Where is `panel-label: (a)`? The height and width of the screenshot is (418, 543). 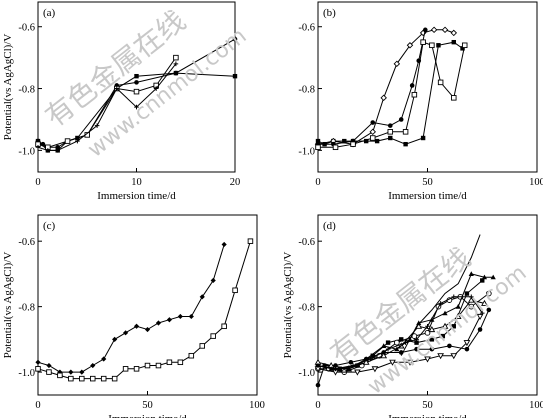
panel-label: (a) is located at coordinates (49, 13).